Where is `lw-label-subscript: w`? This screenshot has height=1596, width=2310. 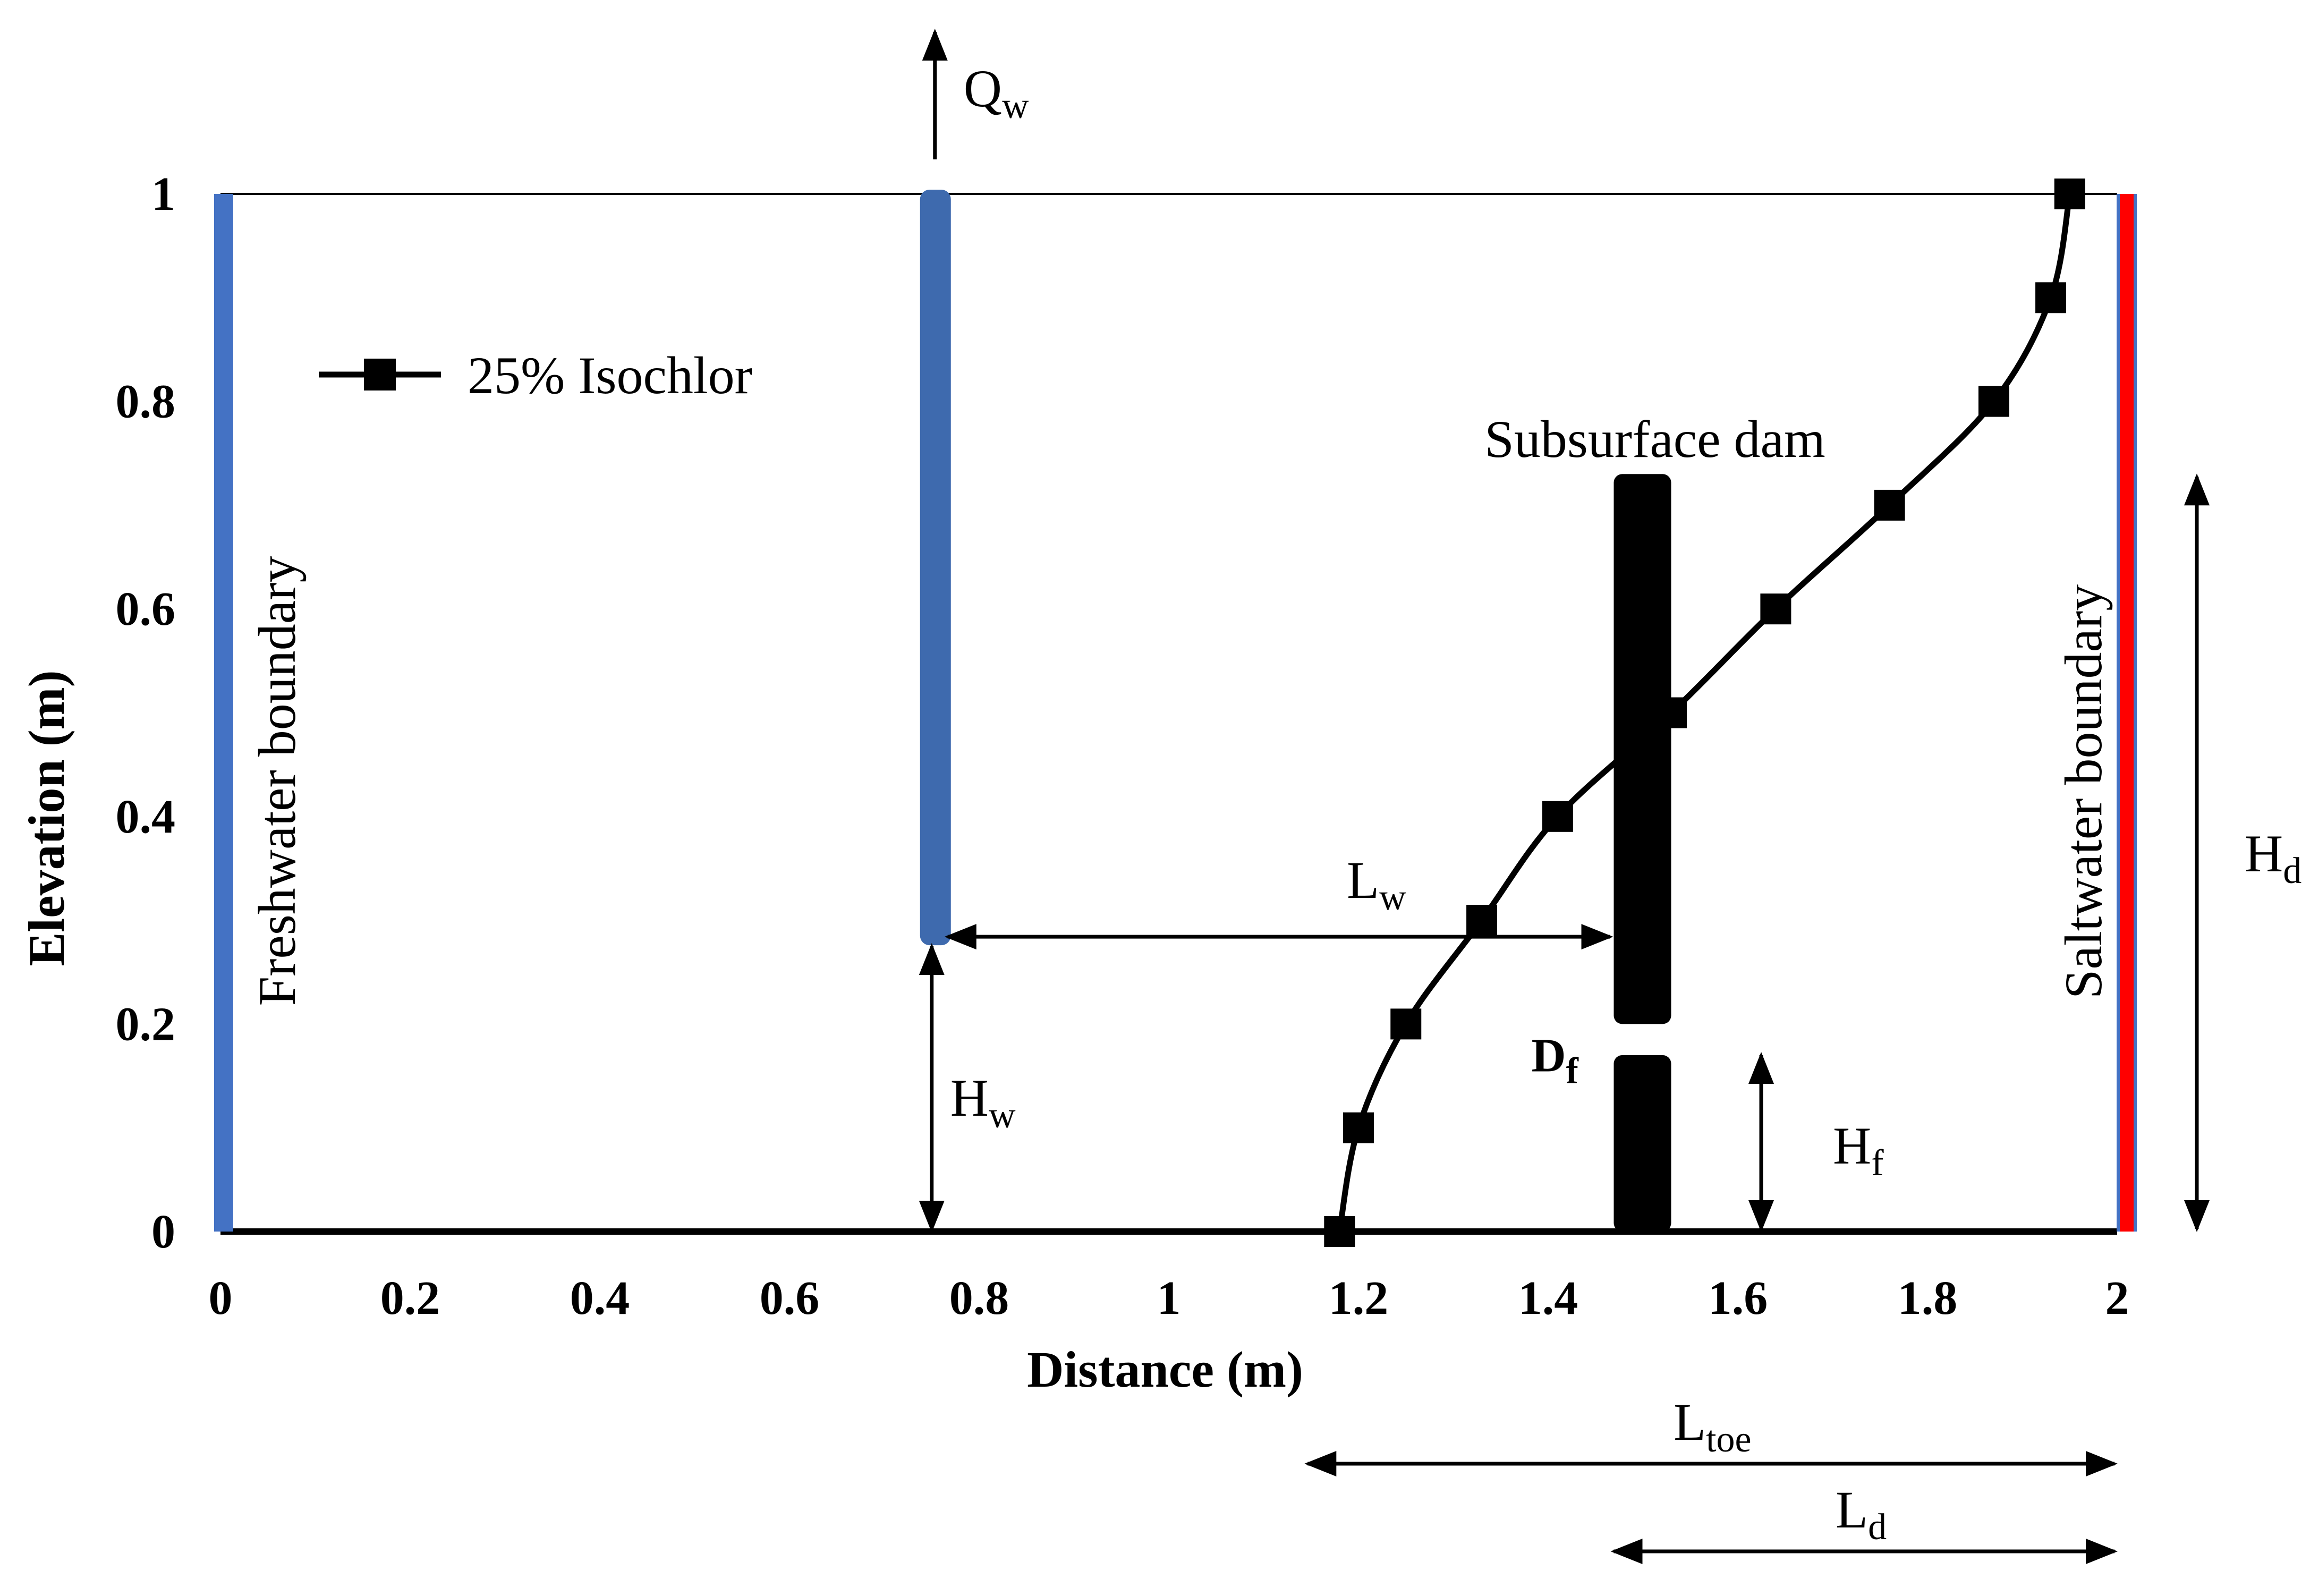 lw-label-subscript: w is located at coordinates (1392, 897).